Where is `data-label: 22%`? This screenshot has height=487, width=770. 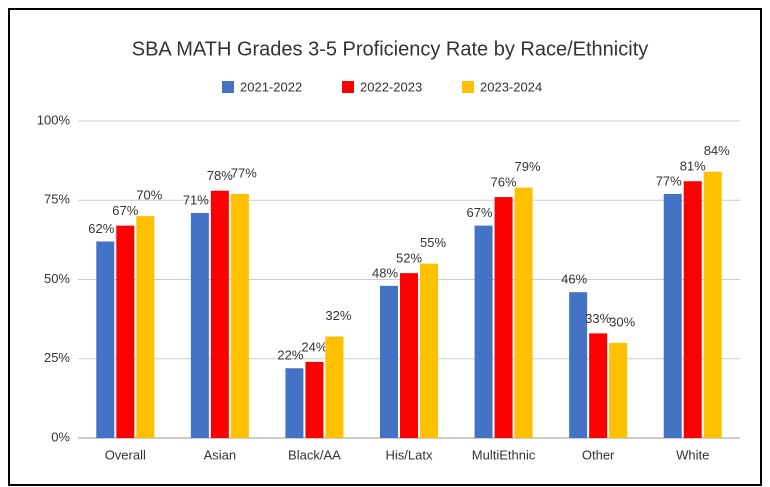 data-label: 22% is located at coordinates (290, 355).